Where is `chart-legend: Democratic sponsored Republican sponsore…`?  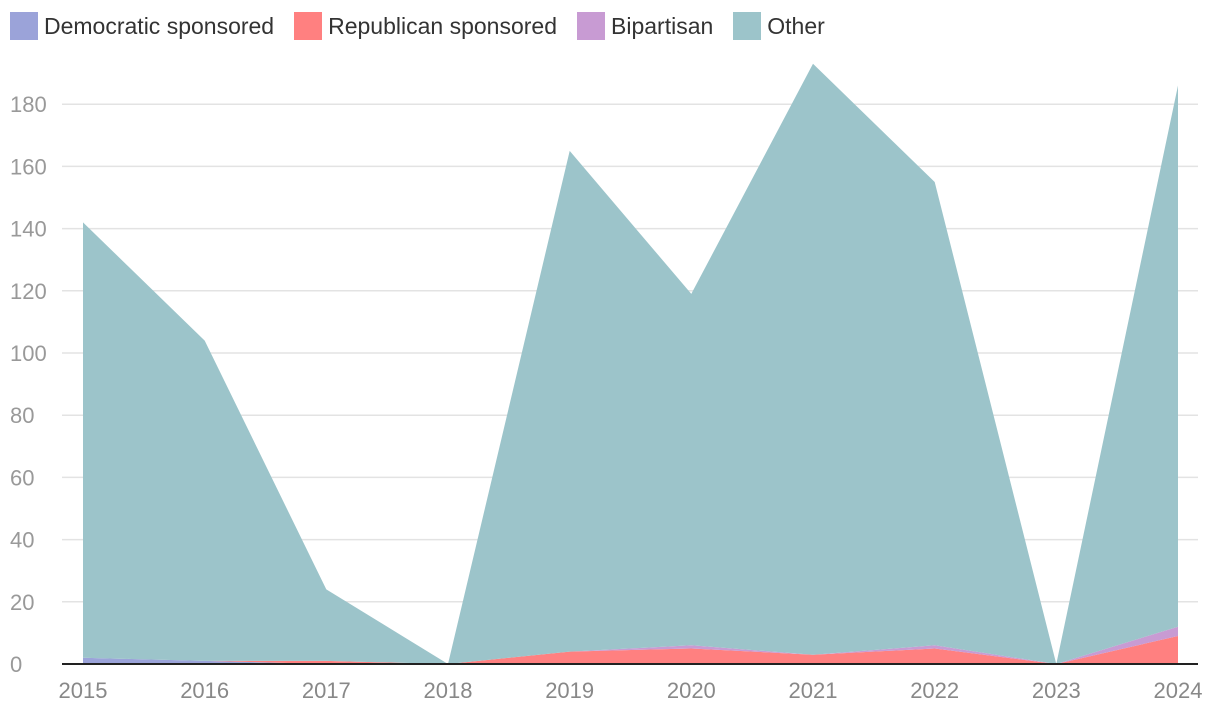
chart-legend: Democratic sponsored Republican sponsore… is located at coordinates (427, 26).